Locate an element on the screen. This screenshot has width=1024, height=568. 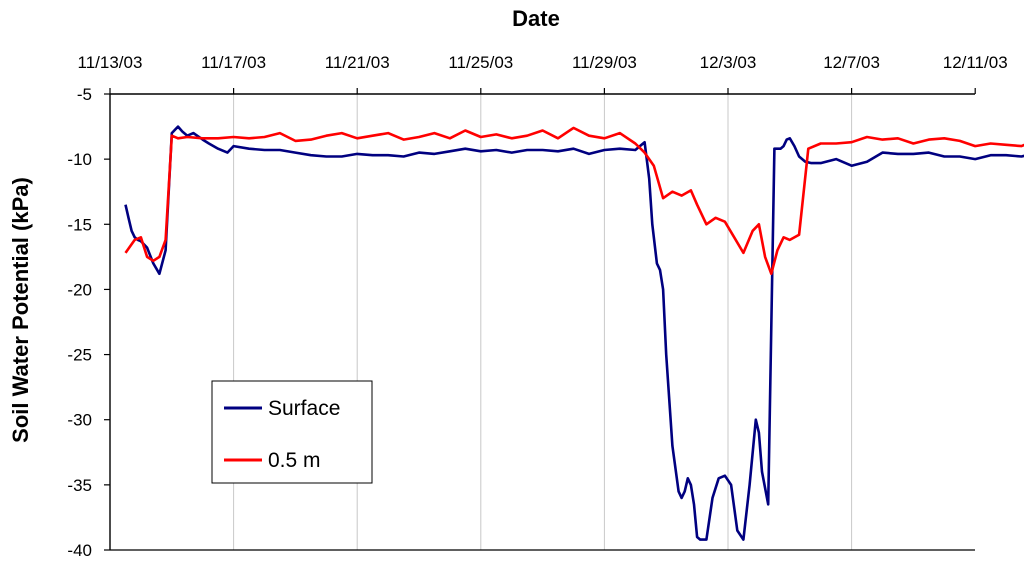
y-tick-label: -40 is located at coordinates (79, 550).